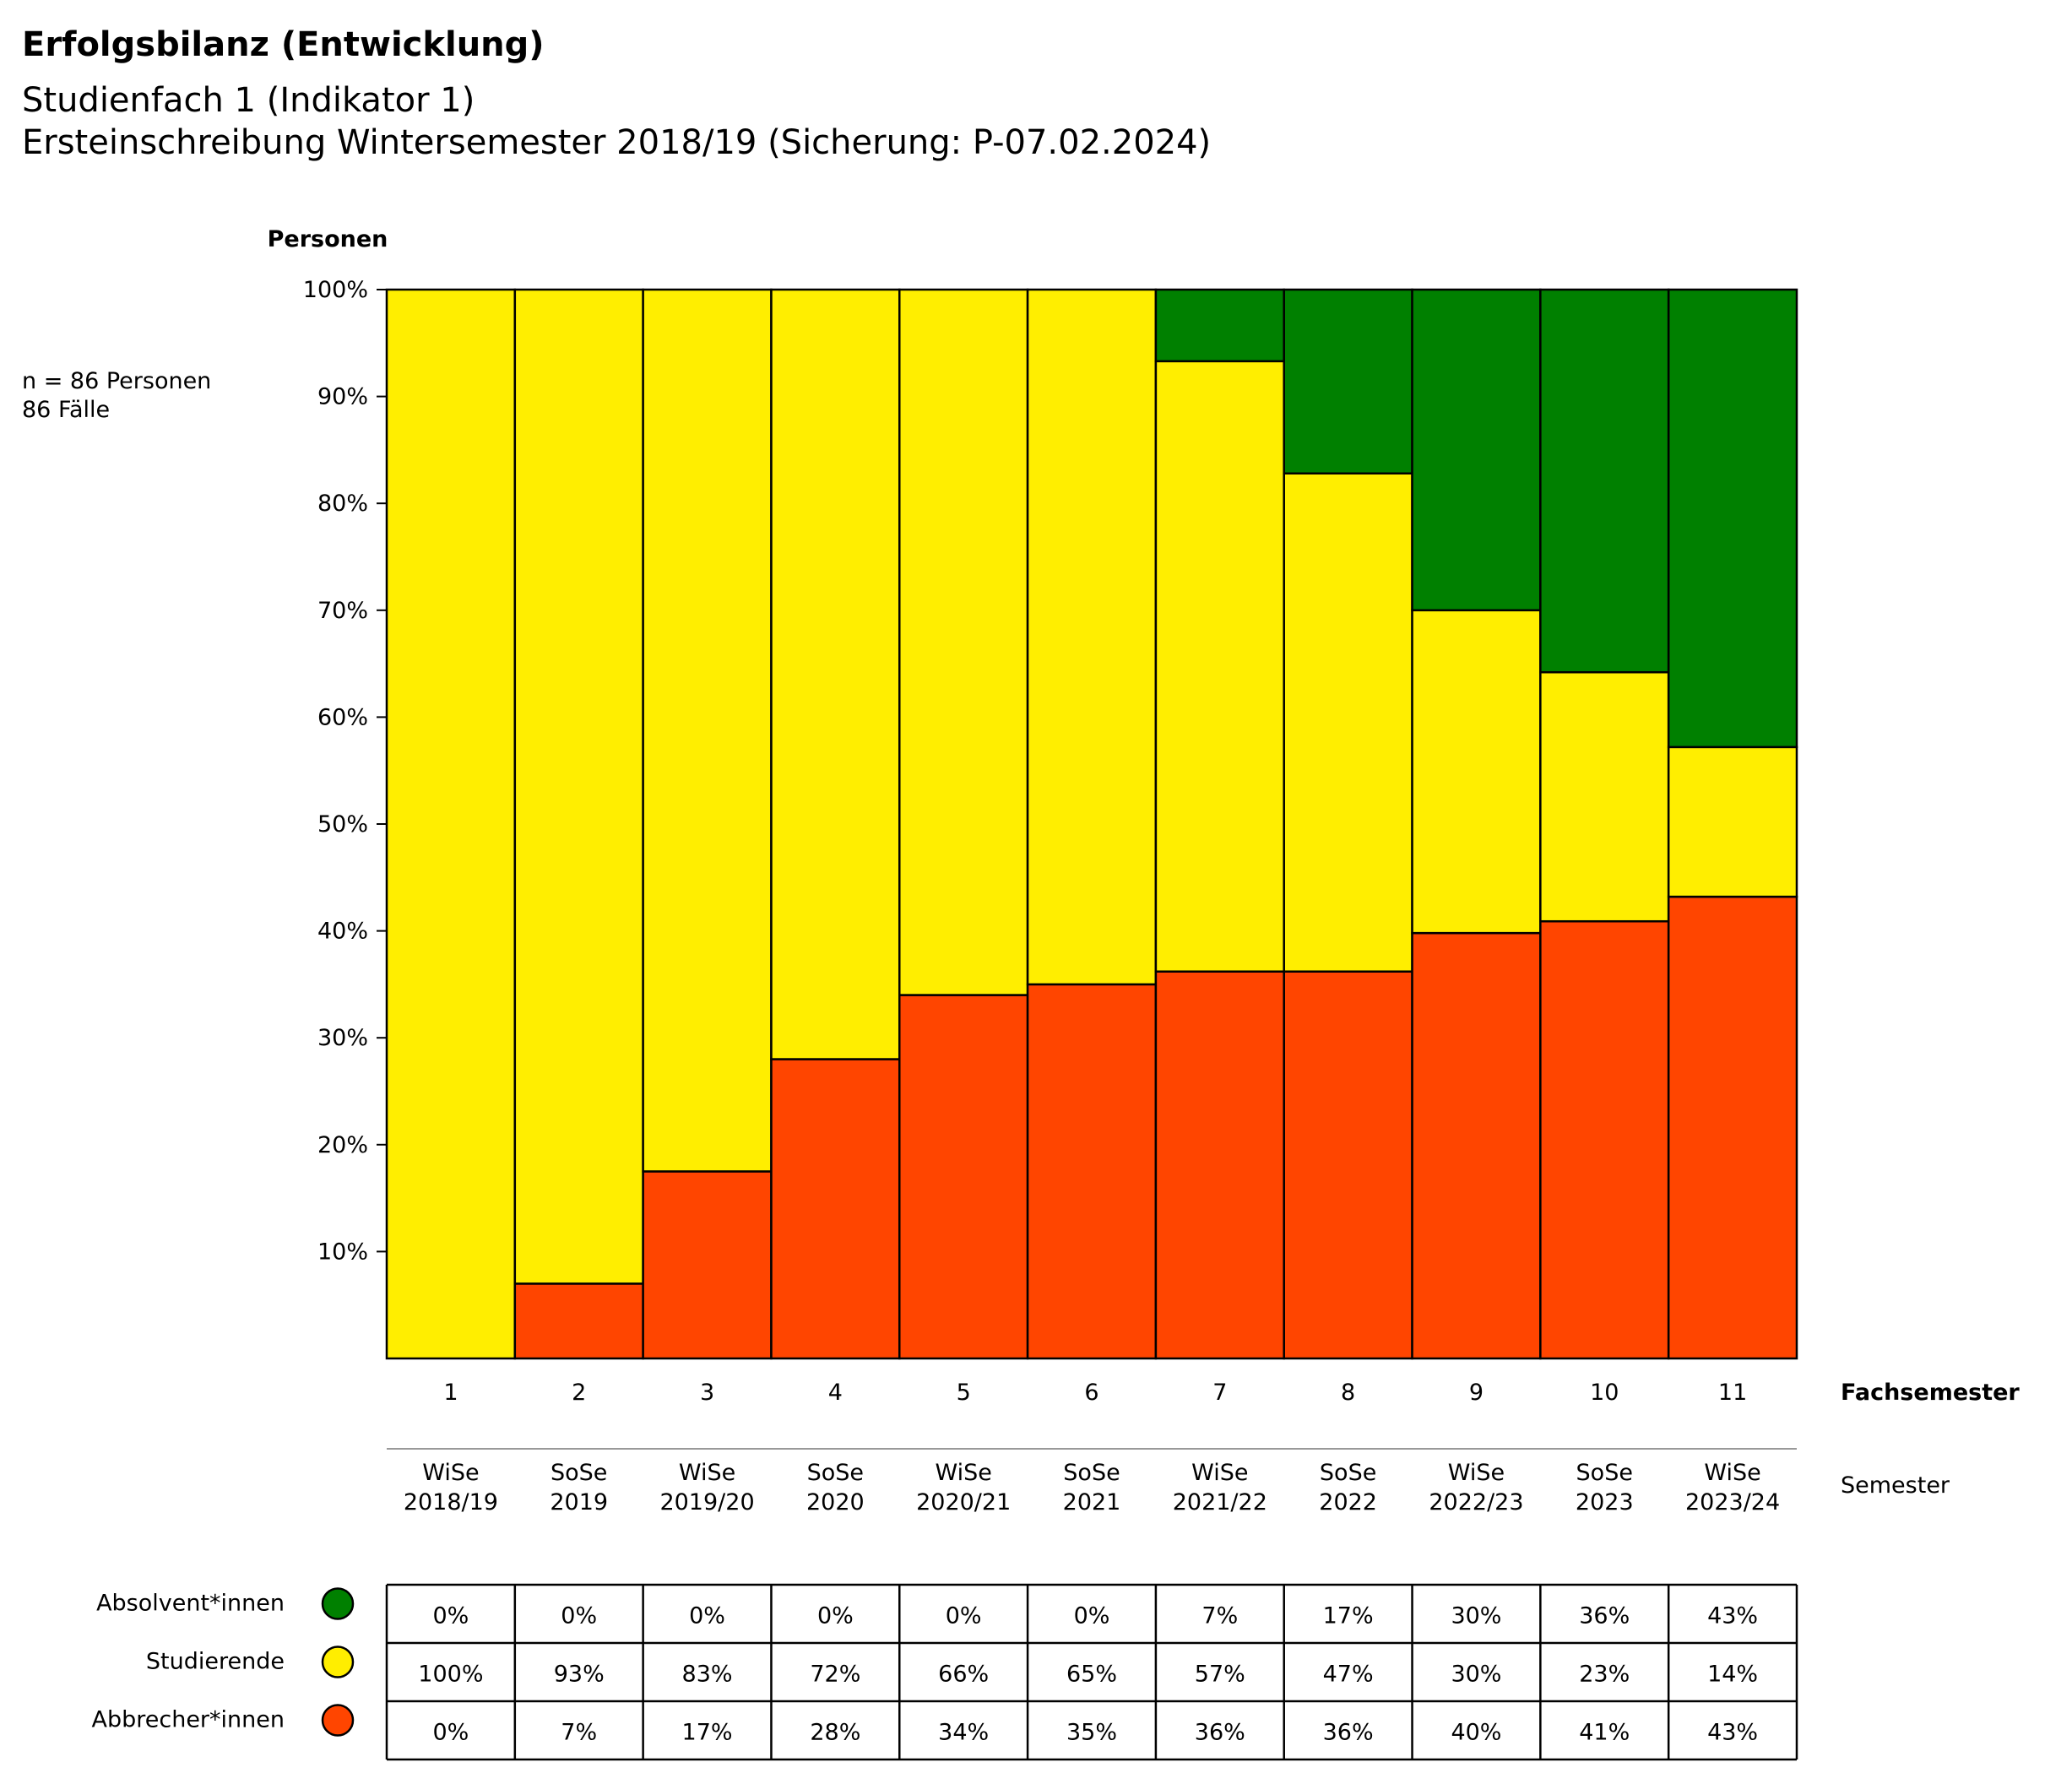  I want to click on y-tick-label: 60%, so click(342, 717).